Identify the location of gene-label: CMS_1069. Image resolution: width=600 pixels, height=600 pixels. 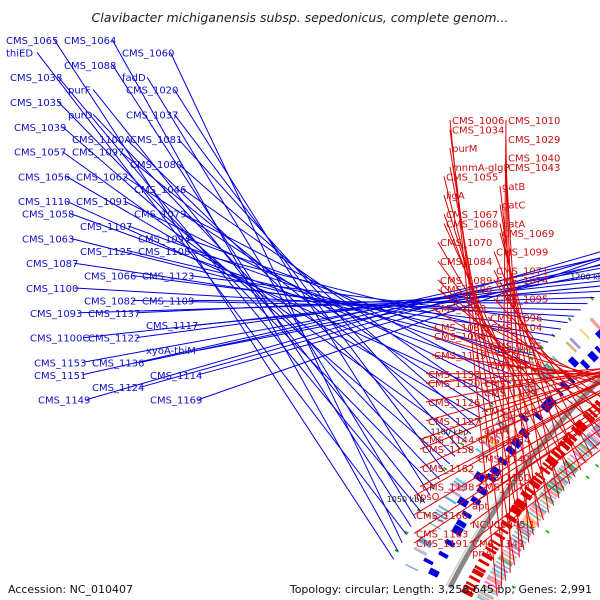
(528, 234).